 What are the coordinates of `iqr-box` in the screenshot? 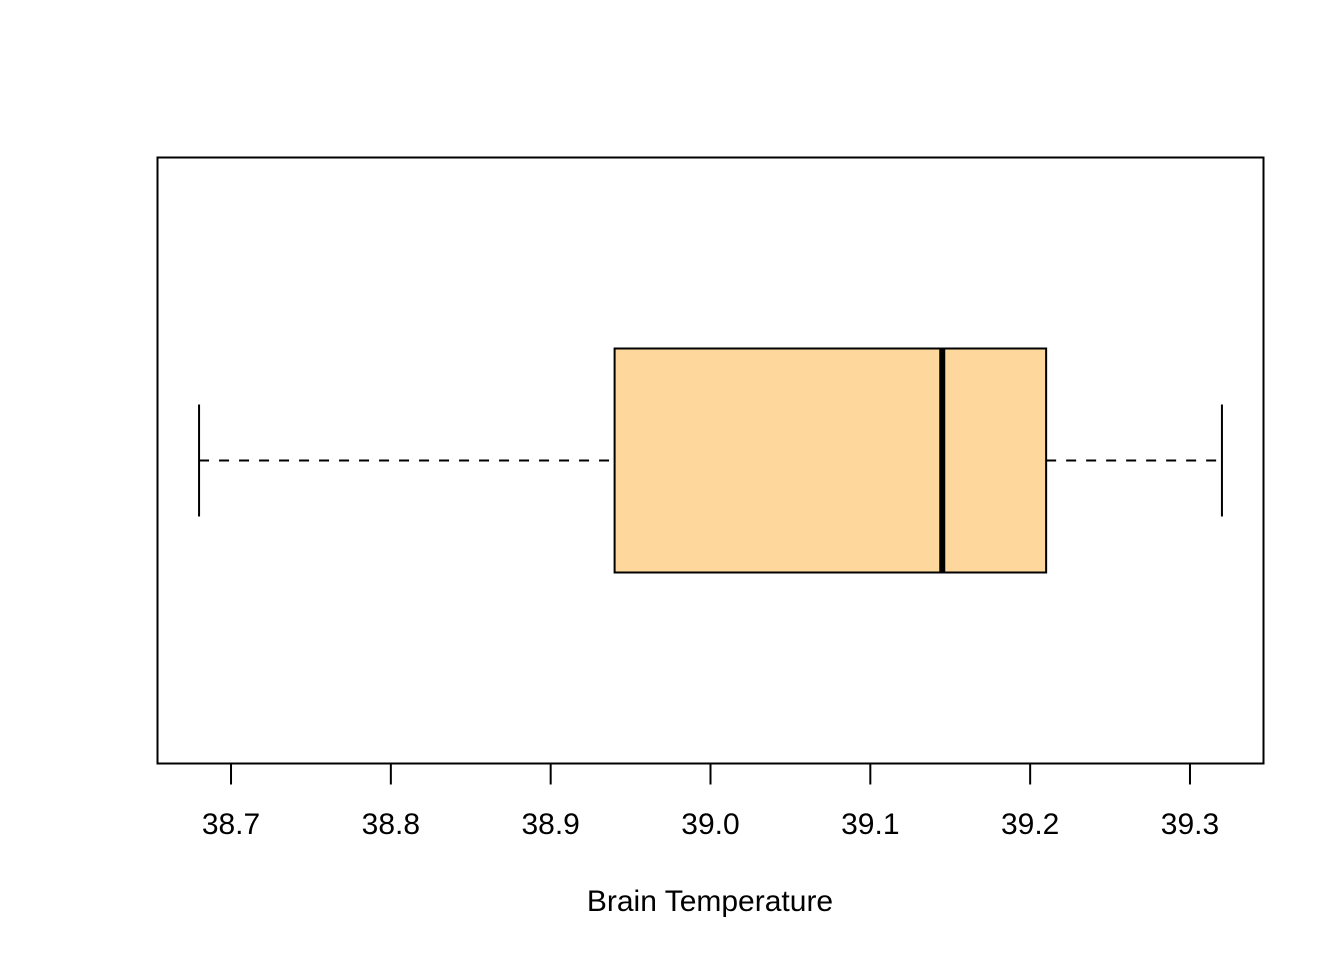 It's located at (830, 460).